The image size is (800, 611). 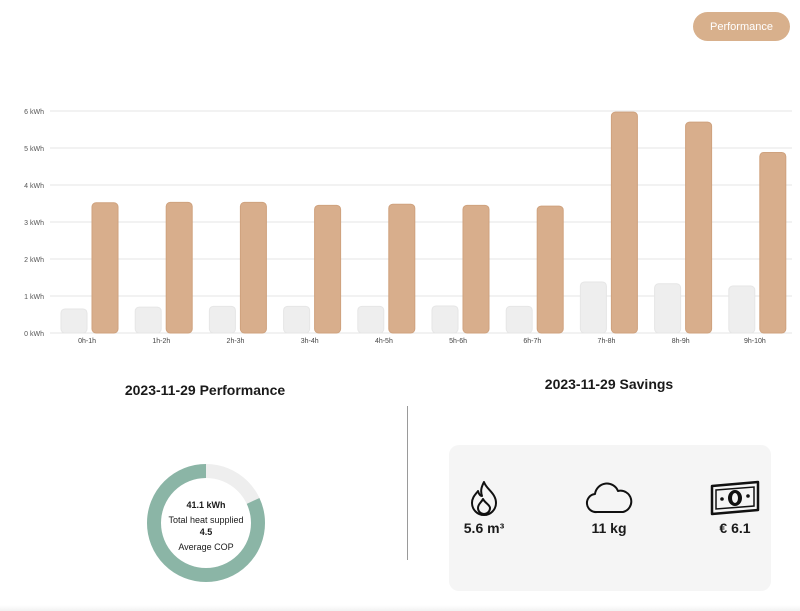 What do you see at coordinates (34, 149) in the screenshot?
I see `y-tick-label: 5 kWh` at bounding box center [34, 149].